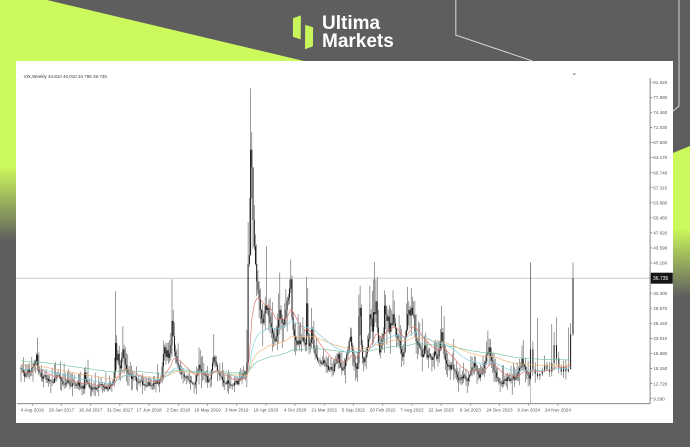  I want to click on svg-text: 16.150, so click(660, 368).